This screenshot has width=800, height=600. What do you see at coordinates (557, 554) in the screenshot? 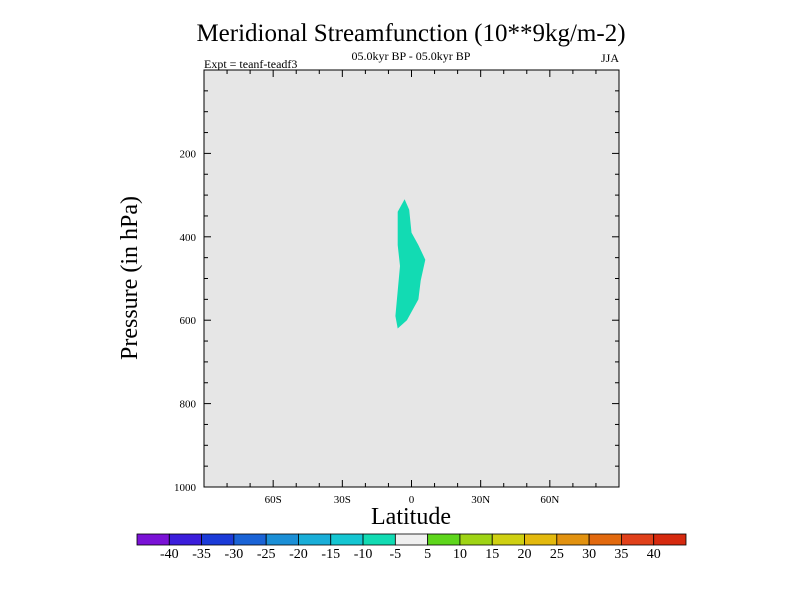
I see `colorbar-label: 25` at bounding box center [557, 554].